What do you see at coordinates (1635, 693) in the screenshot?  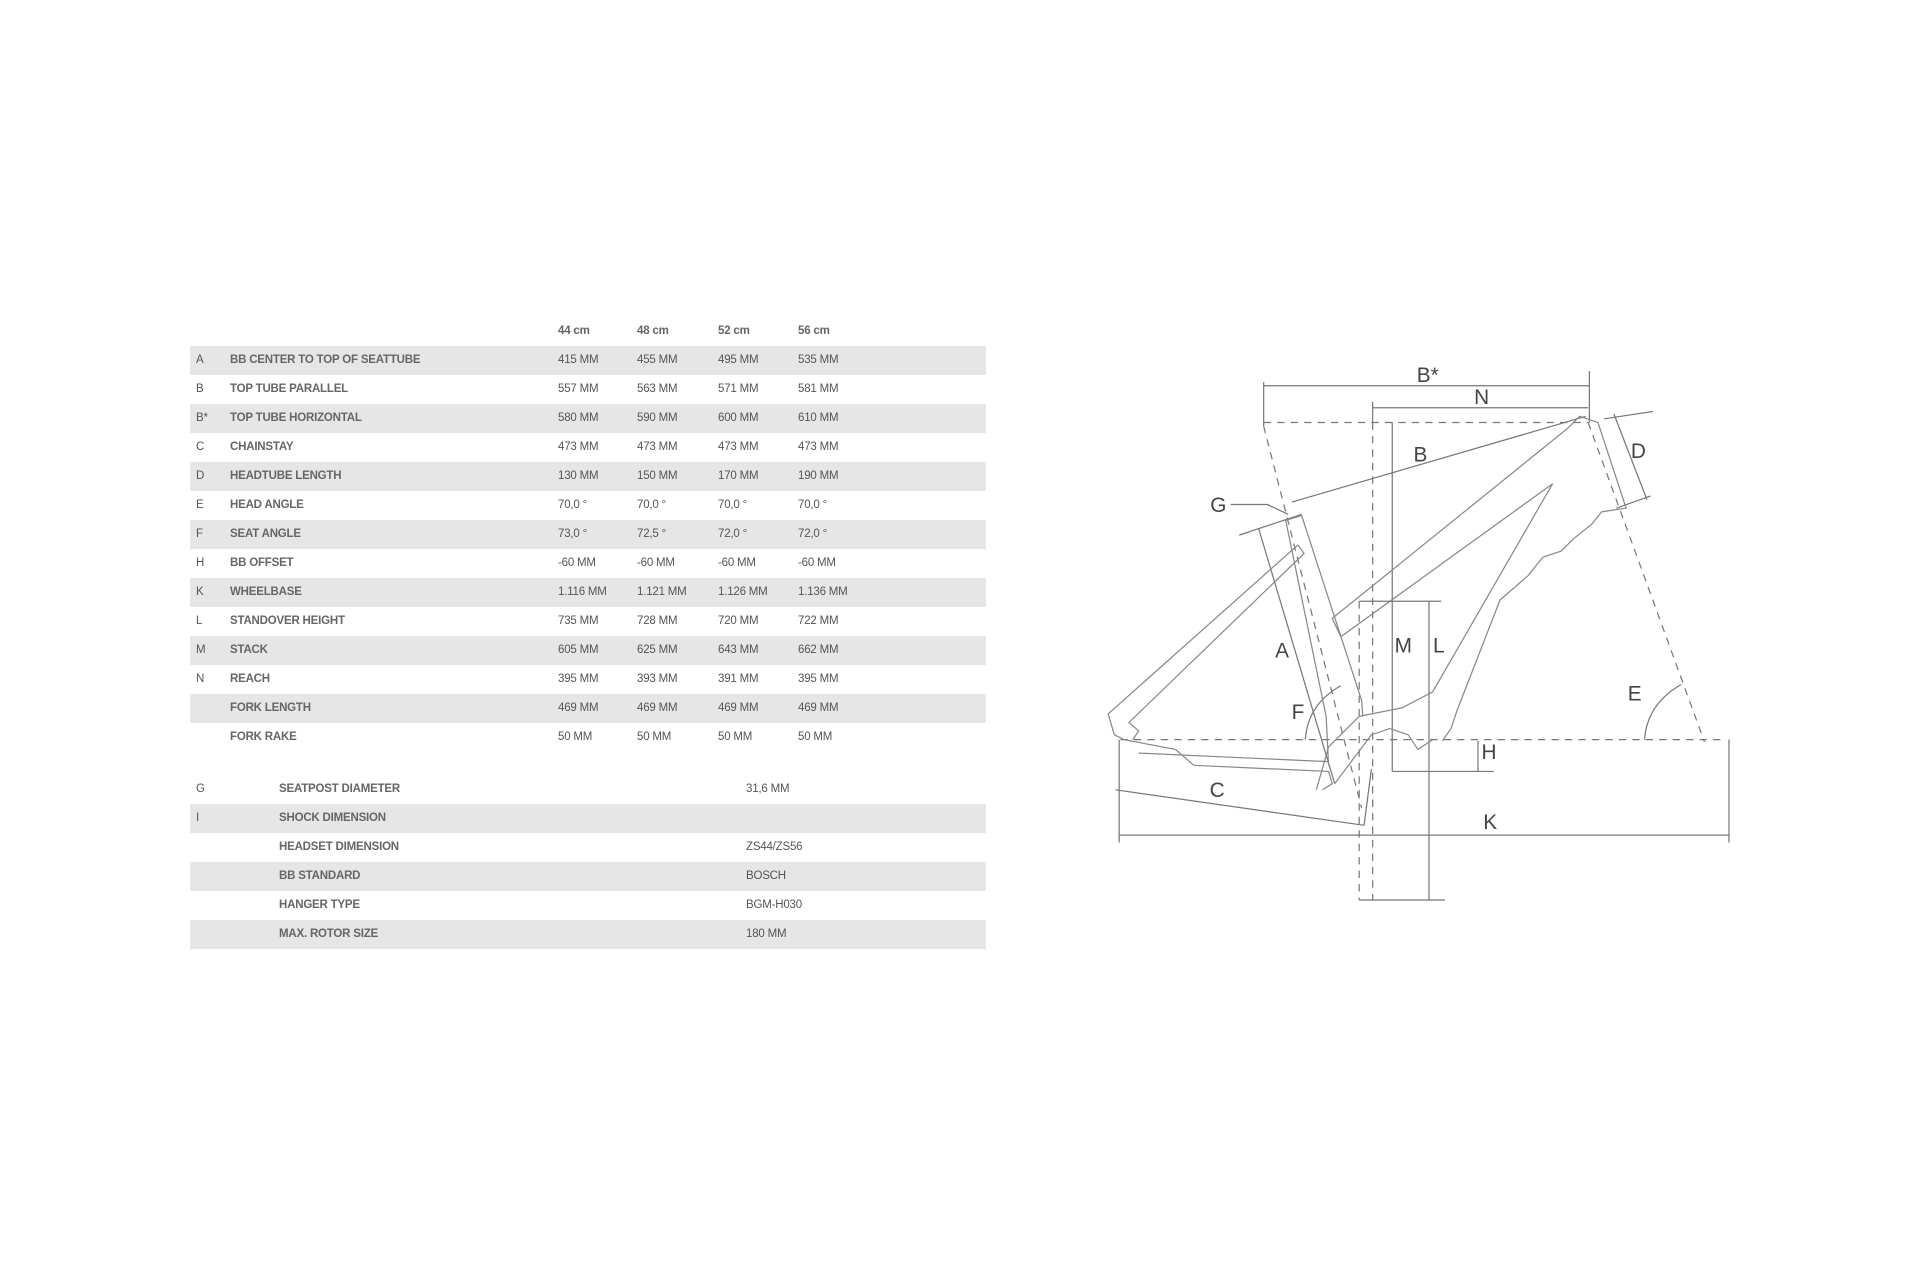 I see `label-e: E` at bounding box center [1635, 693].